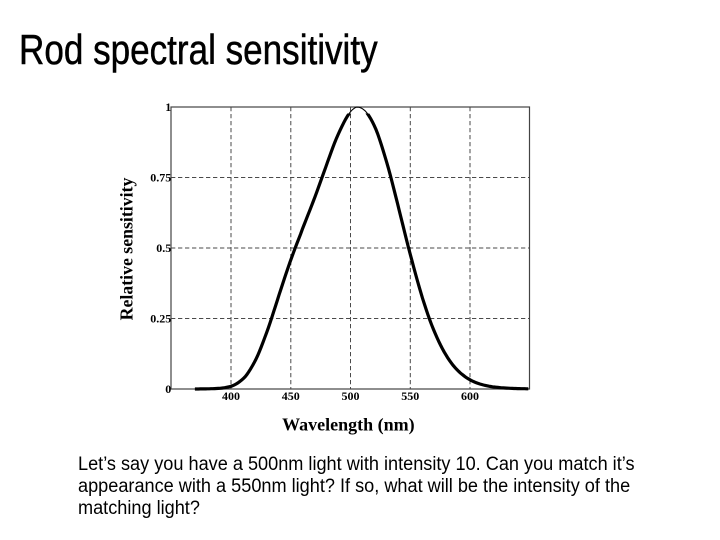 The image size is (720, 540). What do you see at coordinates (351, 396) in the screenshot?
I see `svg-text: 500` at bounding box center [351, 396].